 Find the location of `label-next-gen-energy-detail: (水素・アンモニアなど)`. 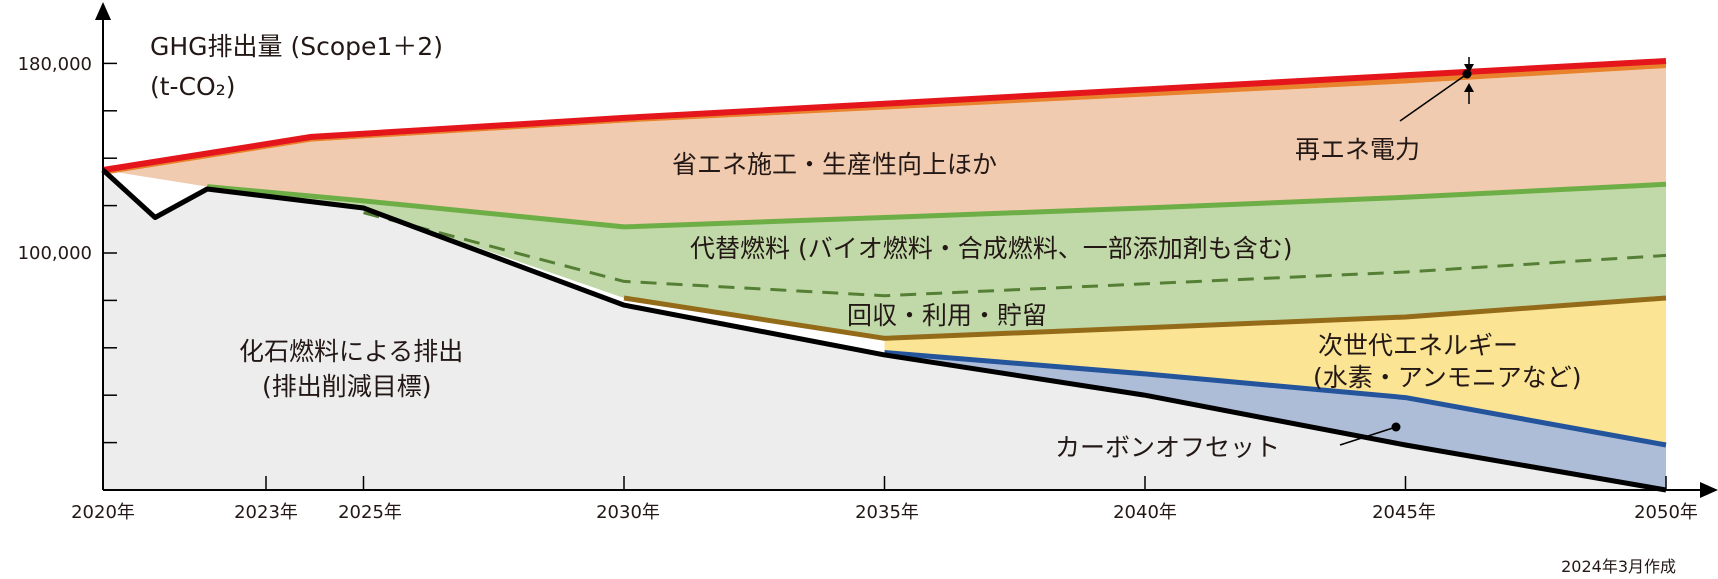

label-next-gen-energy-detail: (水素・アンモニアなど) is located at coordinates (1447, 377).